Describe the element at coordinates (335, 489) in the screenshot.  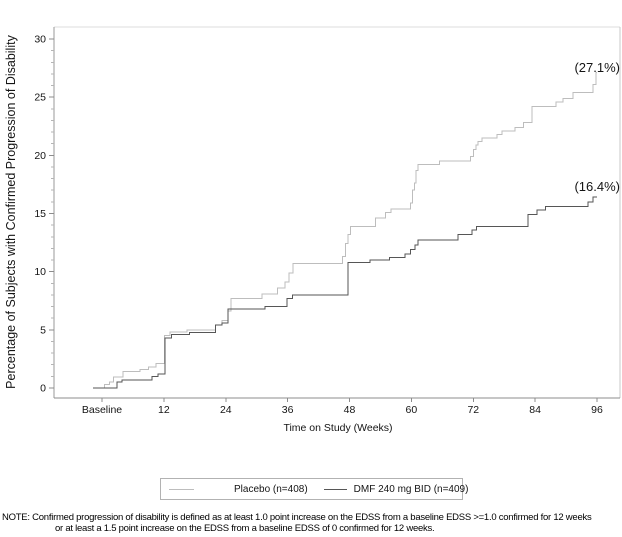
I see `dmf-line-sample` at that location.